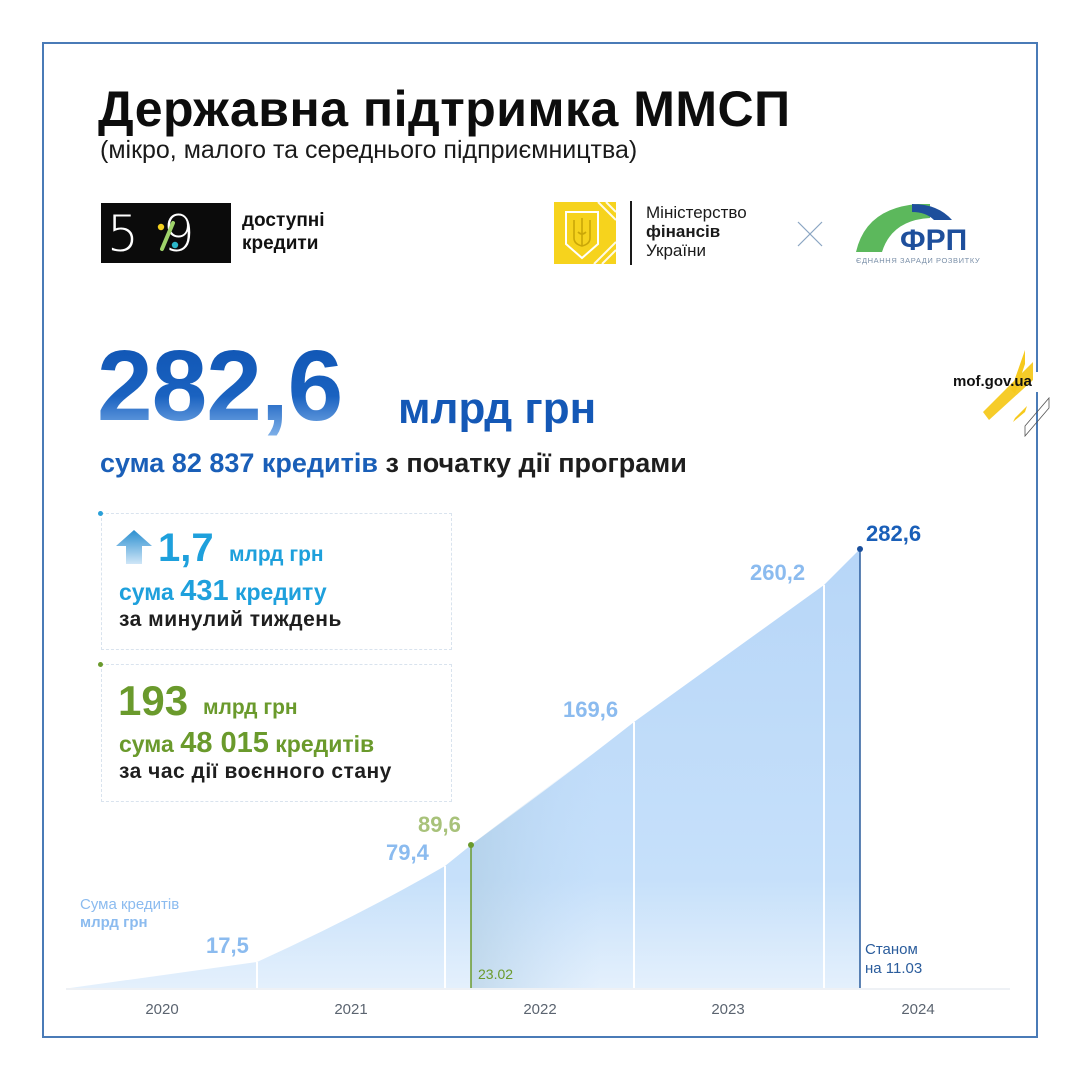 This screenshot has width=1080, height=1080. I want to click on data-label-current: 282,6, so click(894, 533).